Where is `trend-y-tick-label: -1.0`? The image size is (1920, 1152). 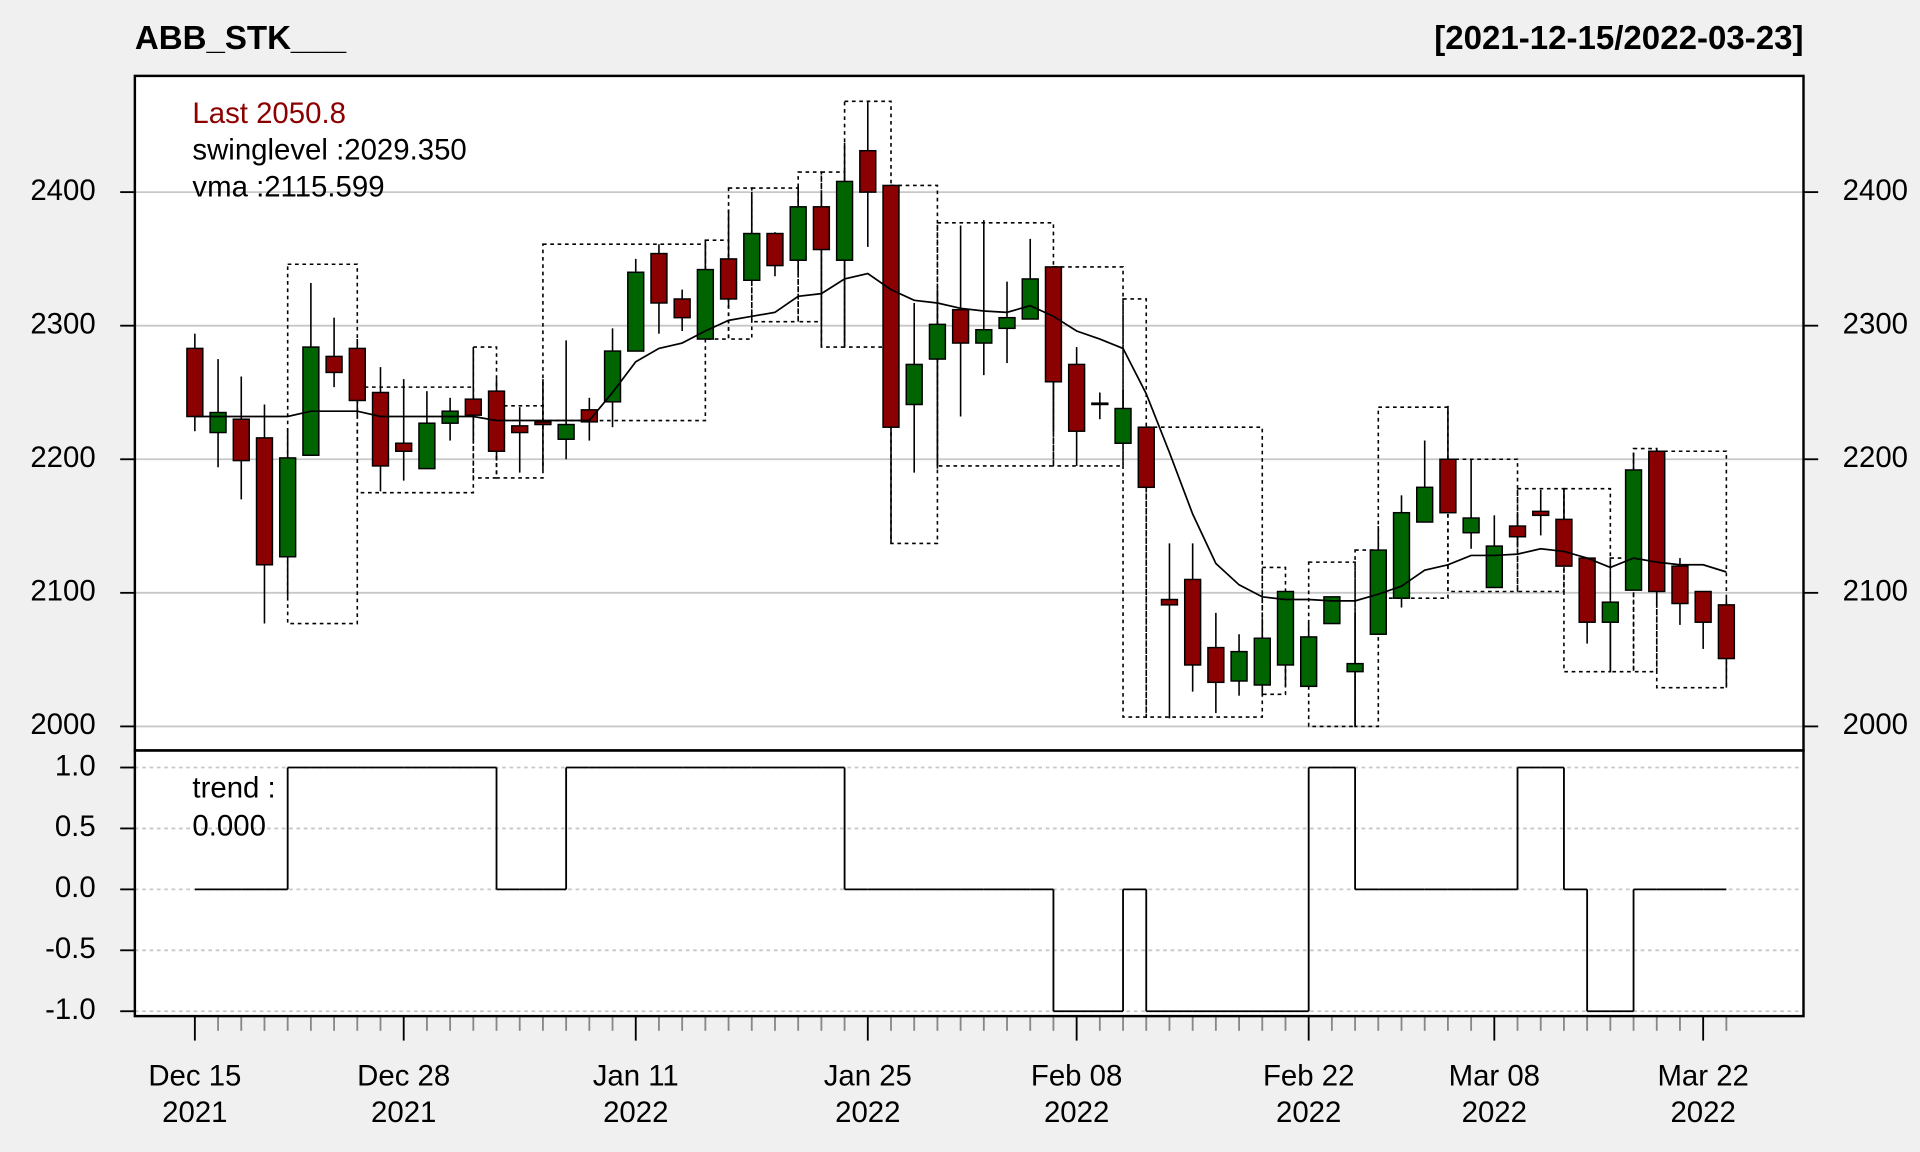 trend-y-tick-label: -1.0 is located at coordinates (70, 1009).